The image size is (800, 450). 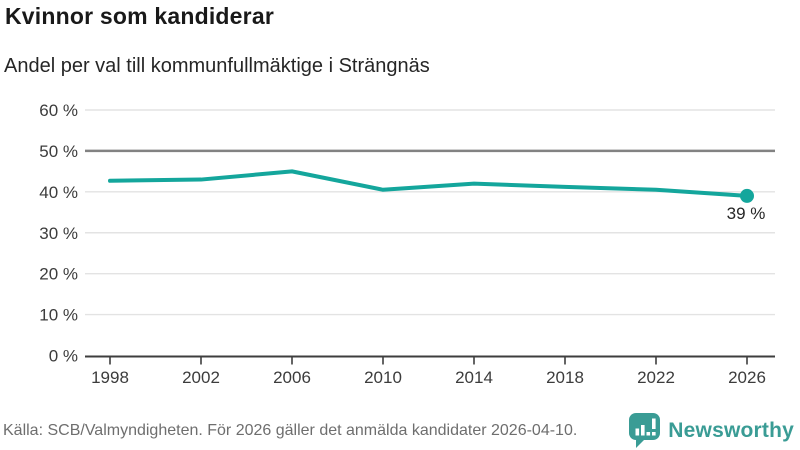 I want to click on y-tick-label: 50 %, so click(x=58, y=151).